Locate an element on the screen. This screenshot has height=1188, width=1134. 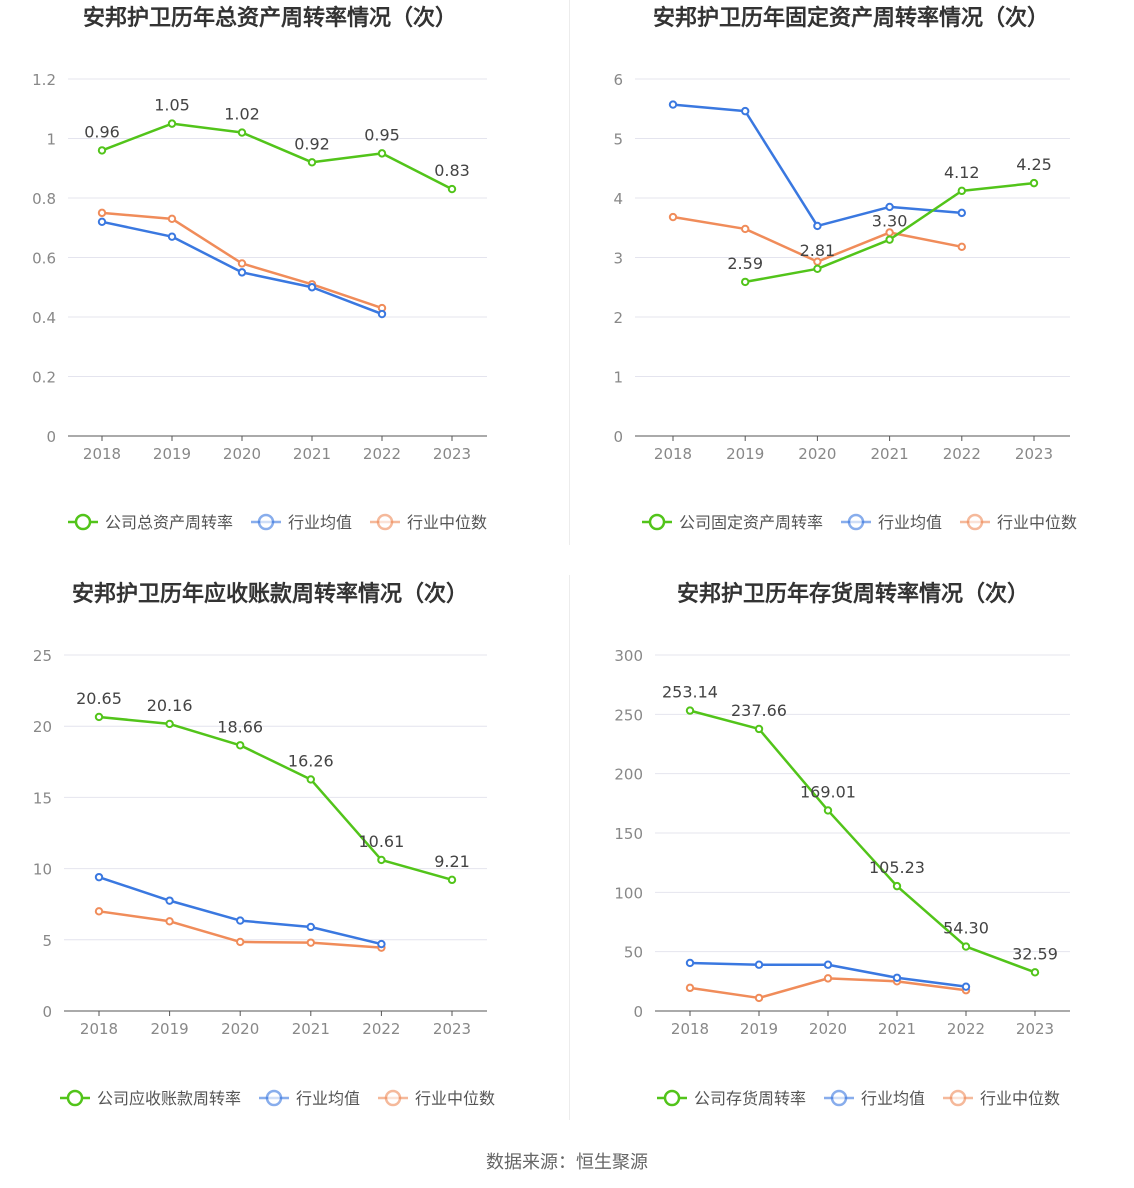
data-label: 2.59 is located at coordinates (745, 263).